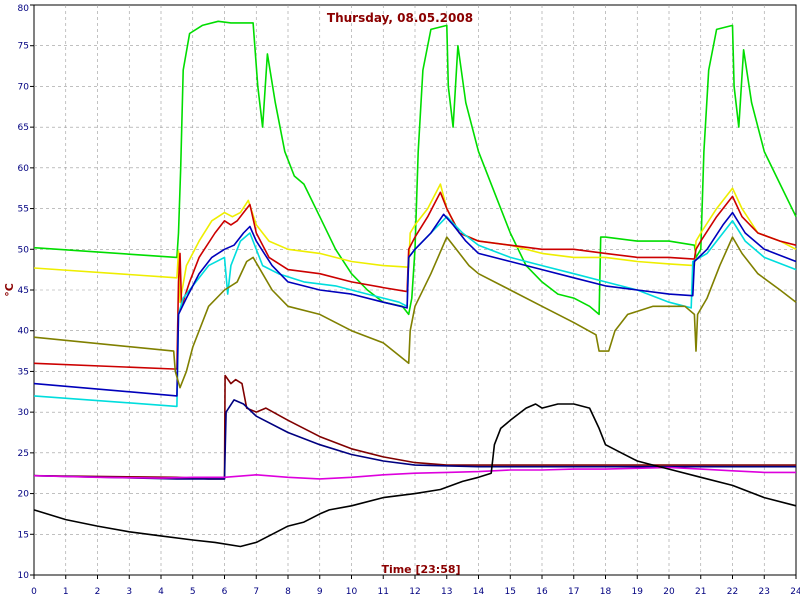 The height and width of the screenshot is (600, 800). I want to click on x-tick-label: 3, so click(129, 592).